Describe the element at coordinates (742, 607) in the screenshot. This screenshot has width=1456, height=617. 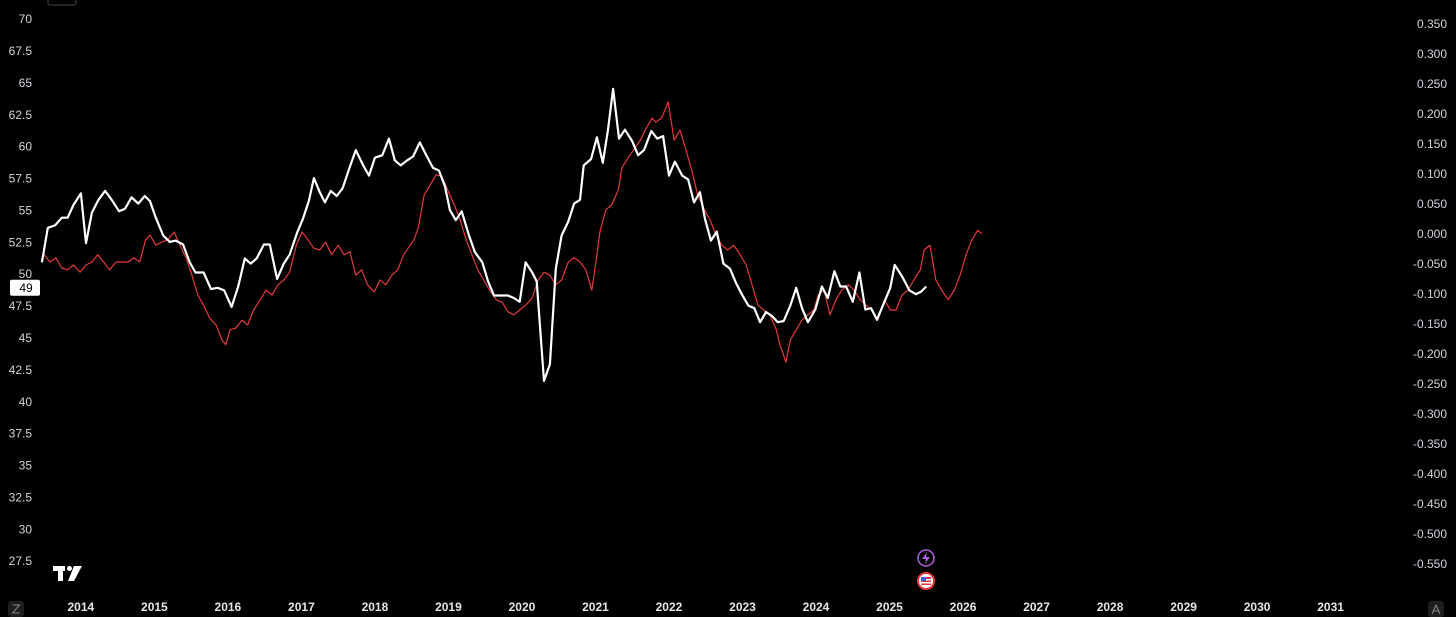
I see `x-tick-label: 2023` at that location.